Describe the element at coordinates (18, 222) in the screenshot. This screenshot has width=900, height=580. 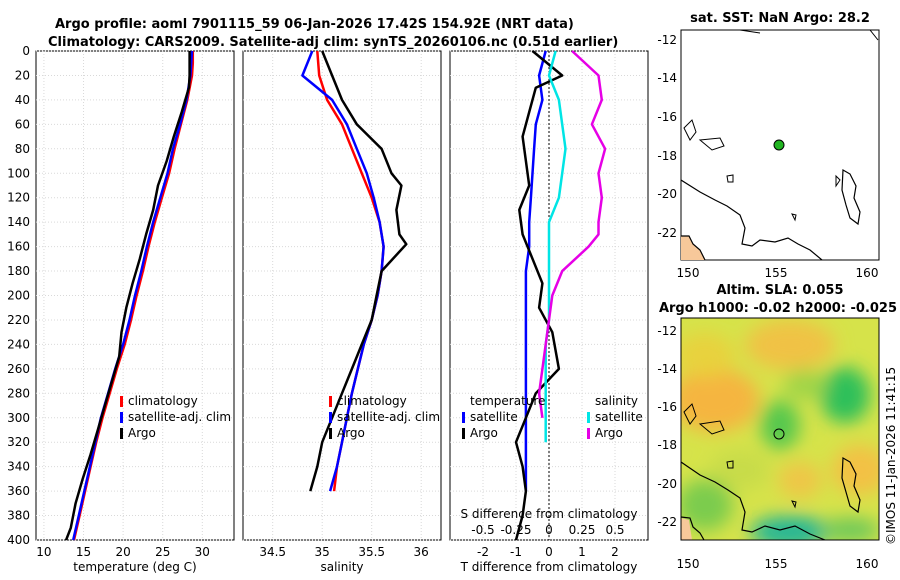
I see `depth-tick-label: 140` at that location.